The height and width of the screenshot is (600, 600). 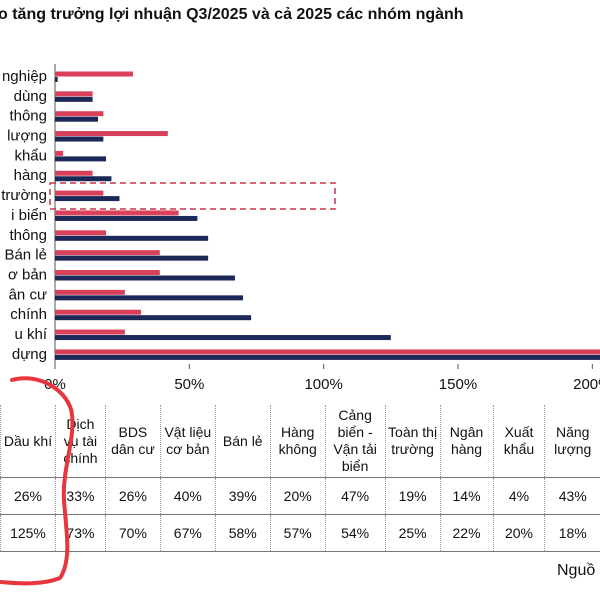 What do you see at coordinates (30, 96) in the screenshot?
I see `y-tick-label: dùng` at bounding box center [30, 96].